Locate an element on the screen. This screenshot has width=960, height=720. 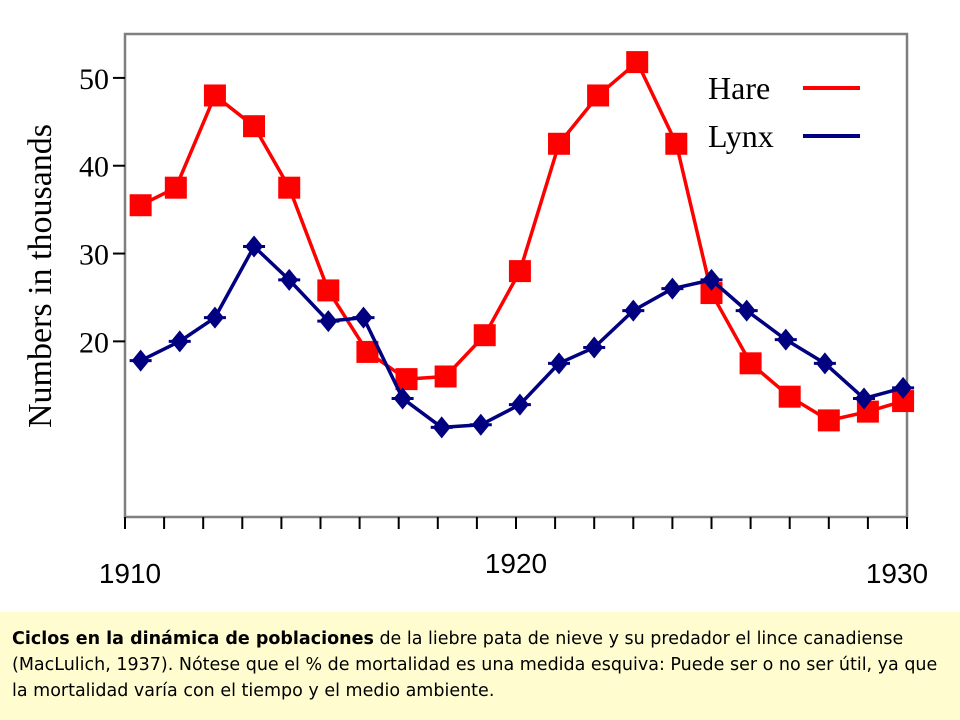
x-tick-label: 1930 is located at coordinates (897, 573).